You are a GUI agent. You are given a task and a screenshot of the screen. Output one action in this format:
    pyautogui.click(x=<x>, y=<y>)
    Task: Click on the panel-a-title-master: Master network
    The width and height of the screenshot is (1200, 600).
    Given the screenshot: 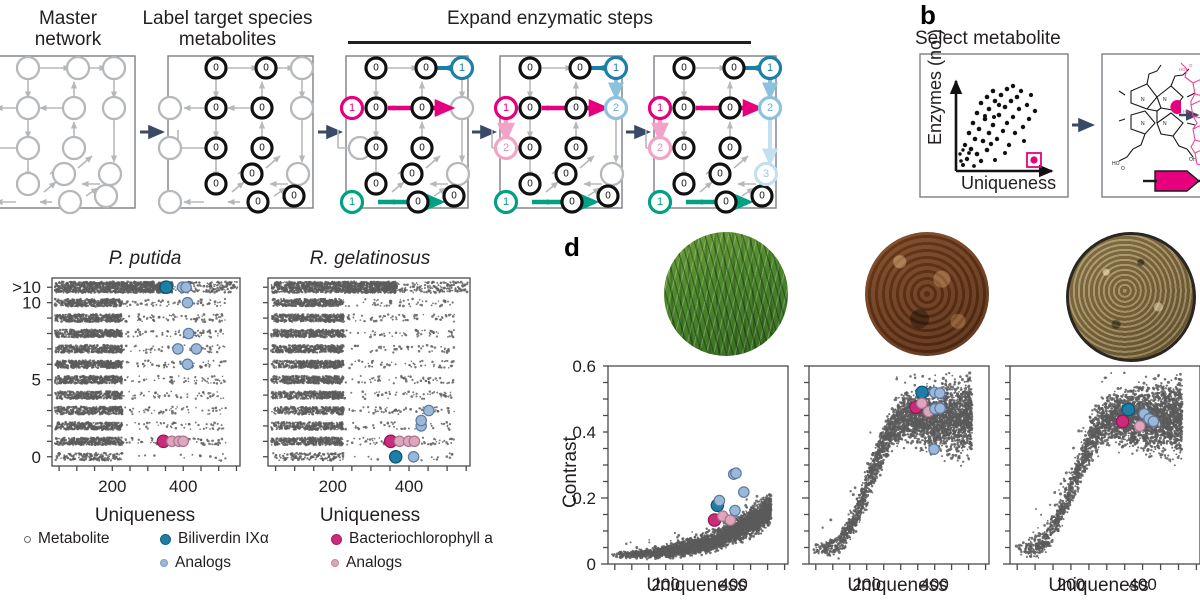 What is the action you would take?
    pyautogui.click(x=68, y=29)
    